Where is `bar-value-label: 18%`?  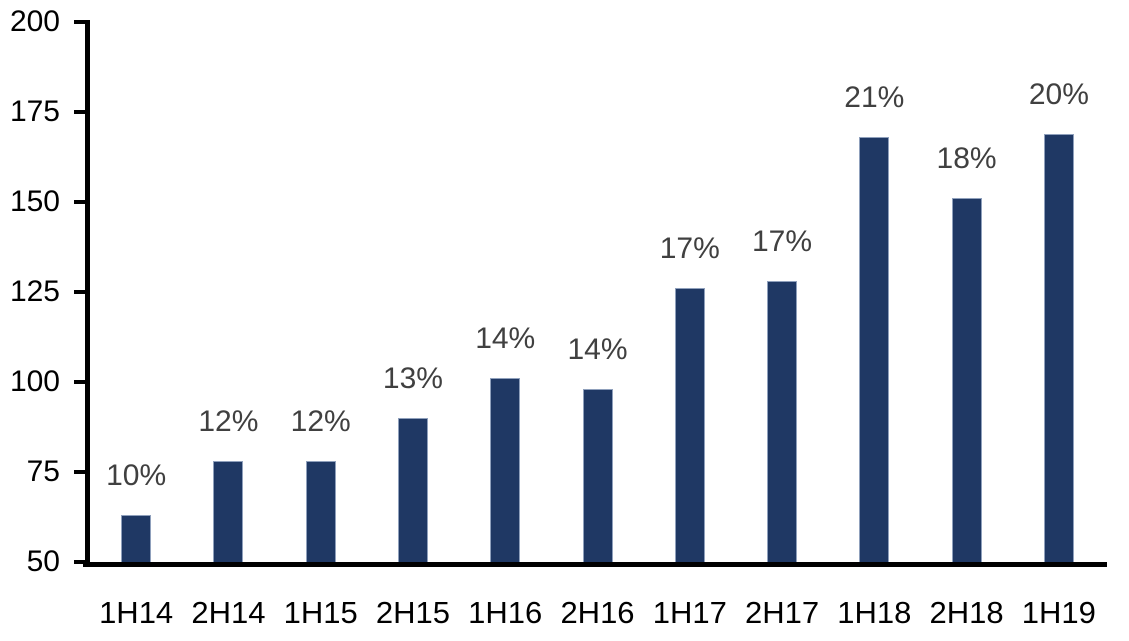 bar-value-label: 18% is located at coordinates (966, 159).